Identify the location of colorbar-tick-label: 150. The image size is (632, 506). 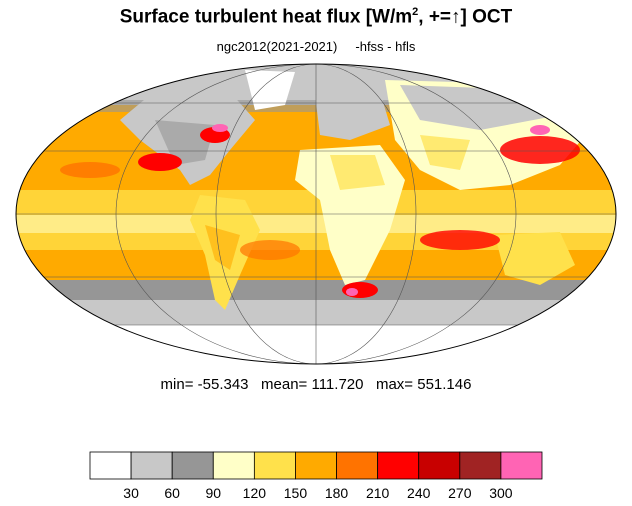
(295, 493).